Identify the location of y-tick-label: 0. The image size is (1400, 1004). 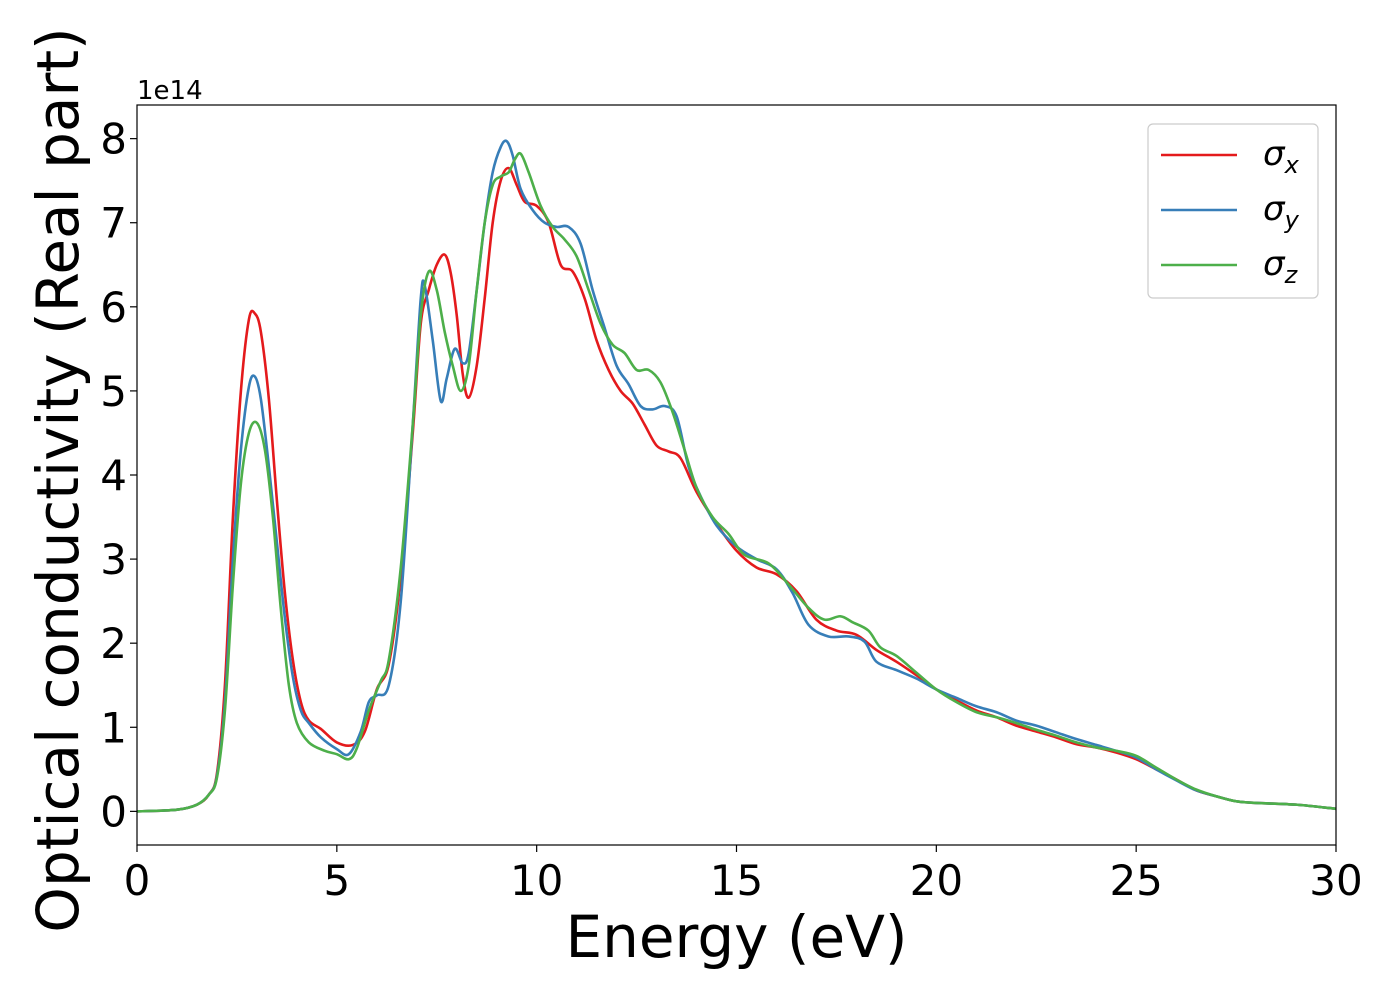
(113, 811).